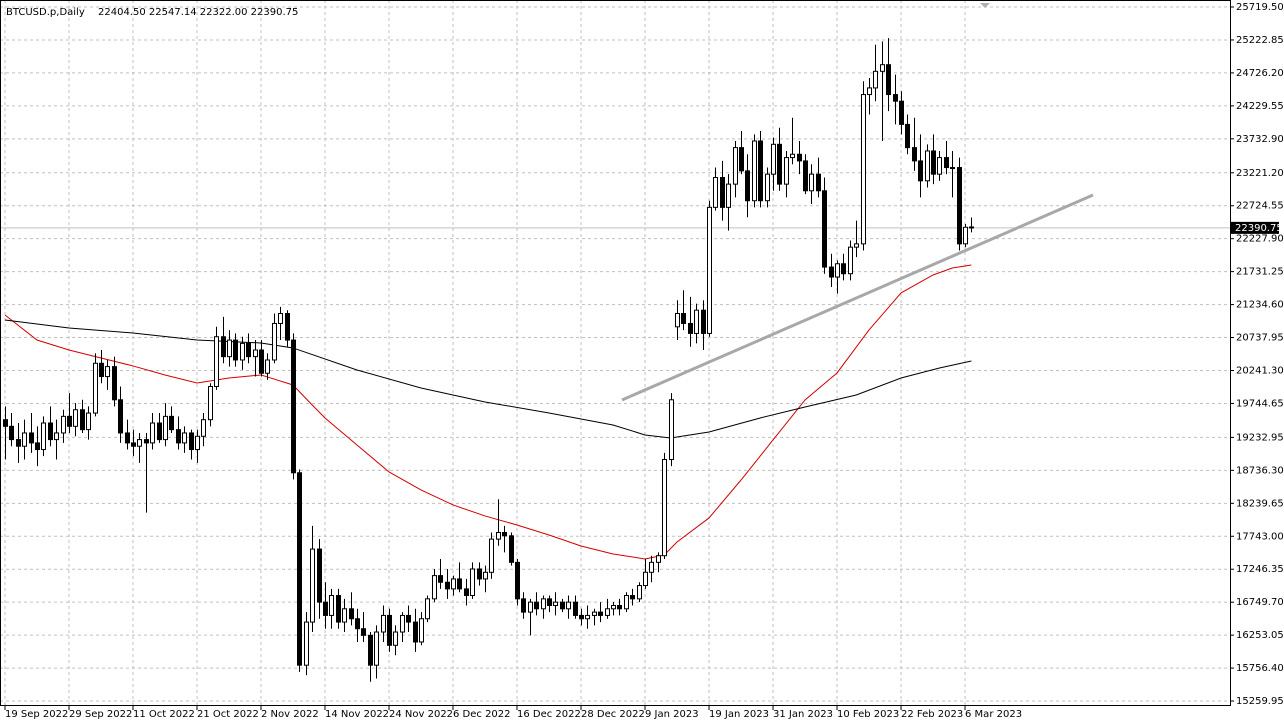 The height and width of the screenshot is (726, 1284). Describe the element at coordinates (1260, 370) in the screenshot. I see `y-tick-label: 20241.30` at that location.